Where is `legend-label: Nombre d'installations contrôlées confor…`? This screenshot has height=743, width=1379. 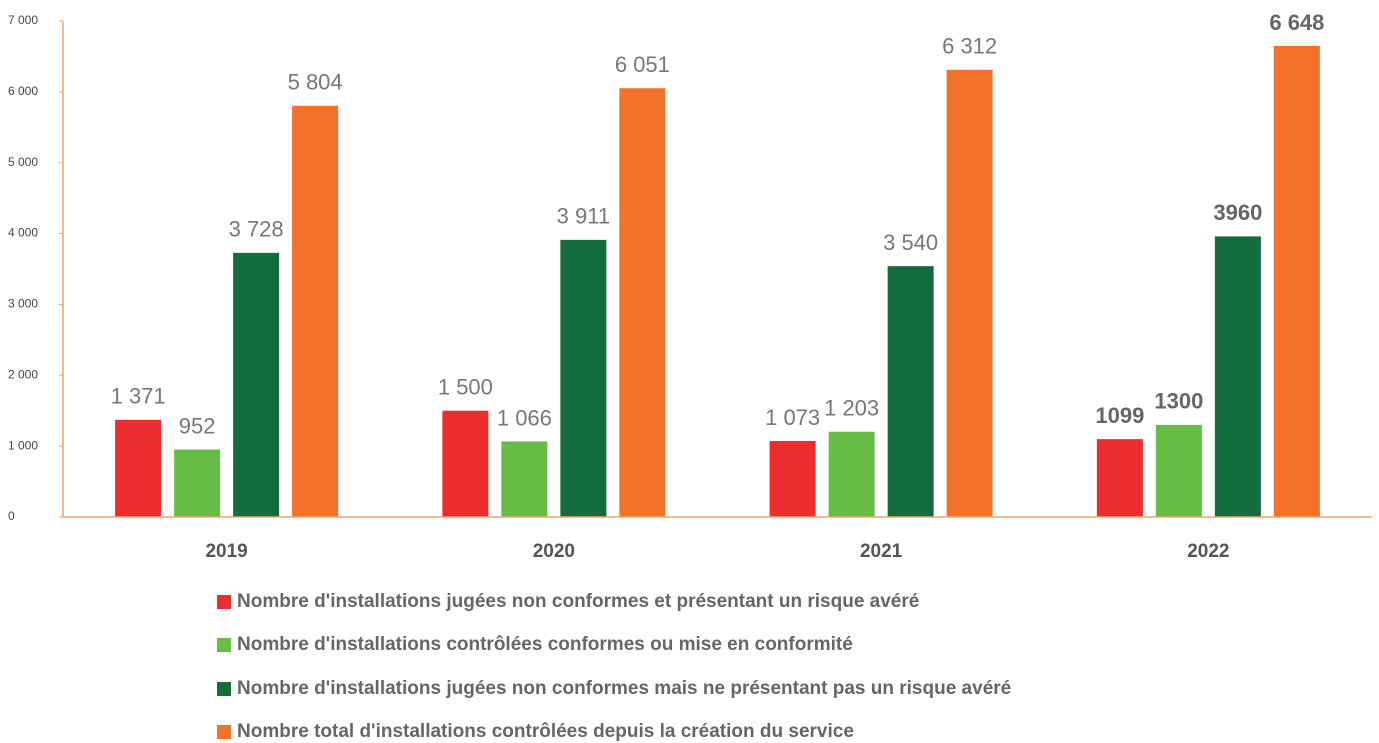
legend-label: Nombre d'installations contrôlées confor… is located at coordinates (545, 644).